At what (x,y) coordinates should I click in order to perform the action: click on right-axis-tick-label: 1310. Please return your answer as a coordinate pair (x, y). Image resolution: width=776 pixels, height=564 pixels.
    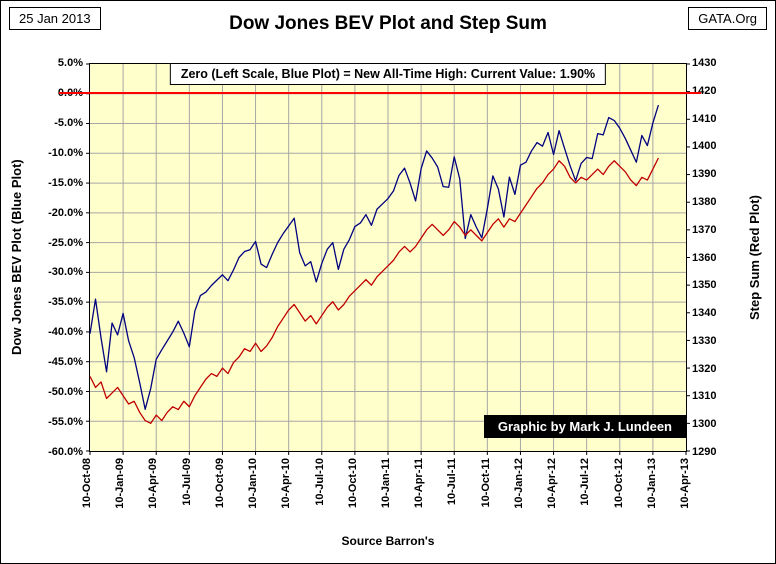
    Looking at the image, I should click on (704, 396).